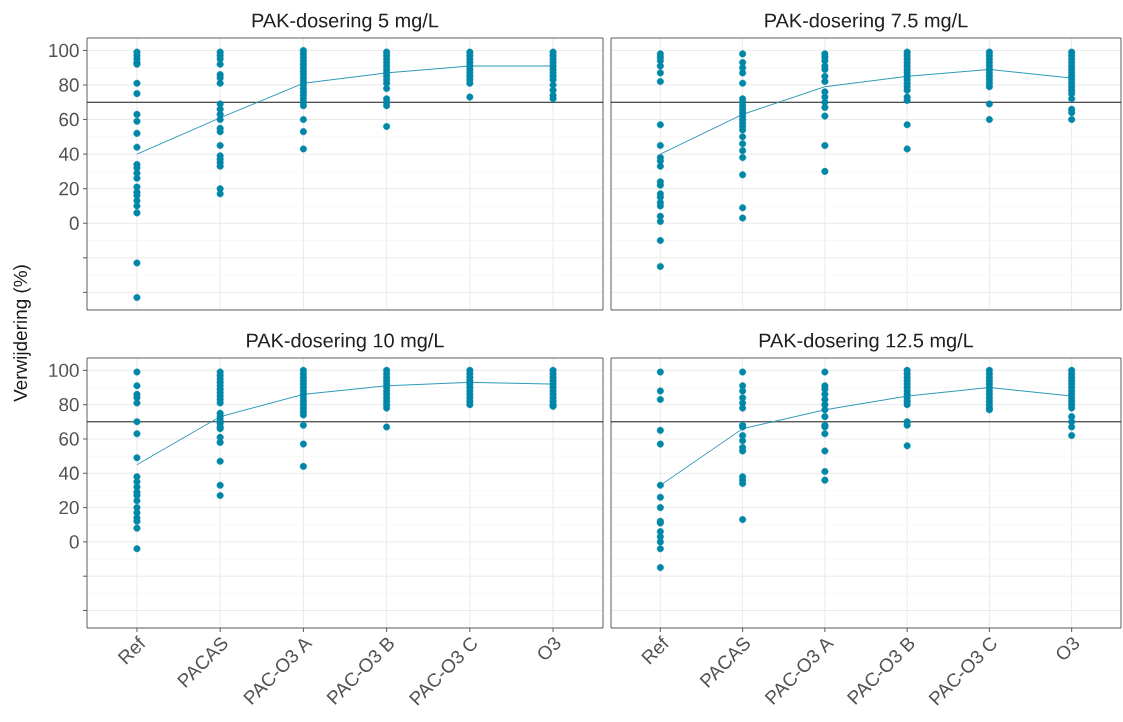 The width and height of the screenshot is (1123, 722). I want to click on chart-title: PAK-dosering 12.5 mg/L, so click(866, 342).